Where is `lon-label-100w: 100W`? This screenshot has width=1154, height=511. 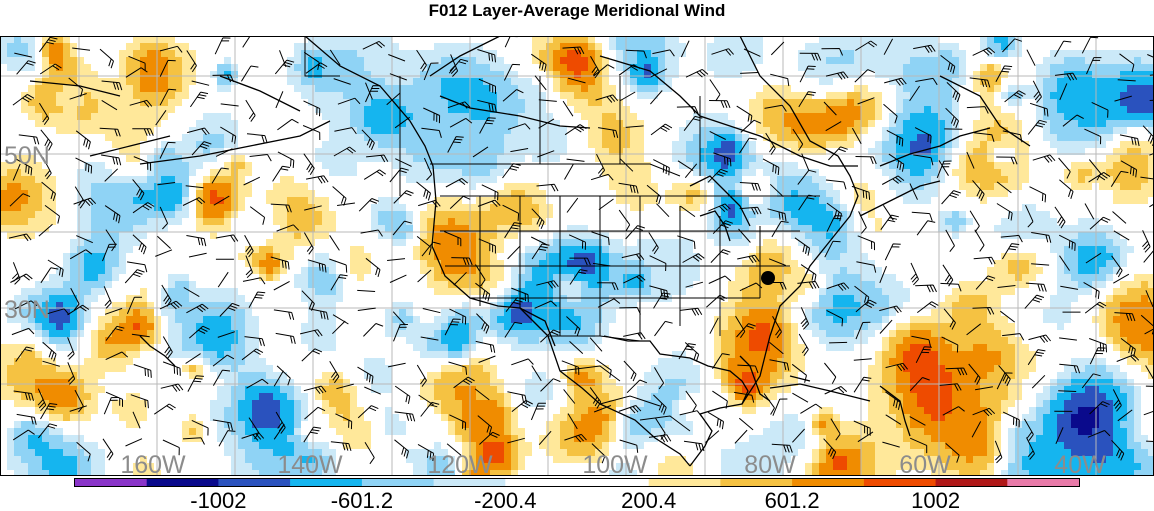
lon-label-100w: 100W is located at coordinates (615, 463).